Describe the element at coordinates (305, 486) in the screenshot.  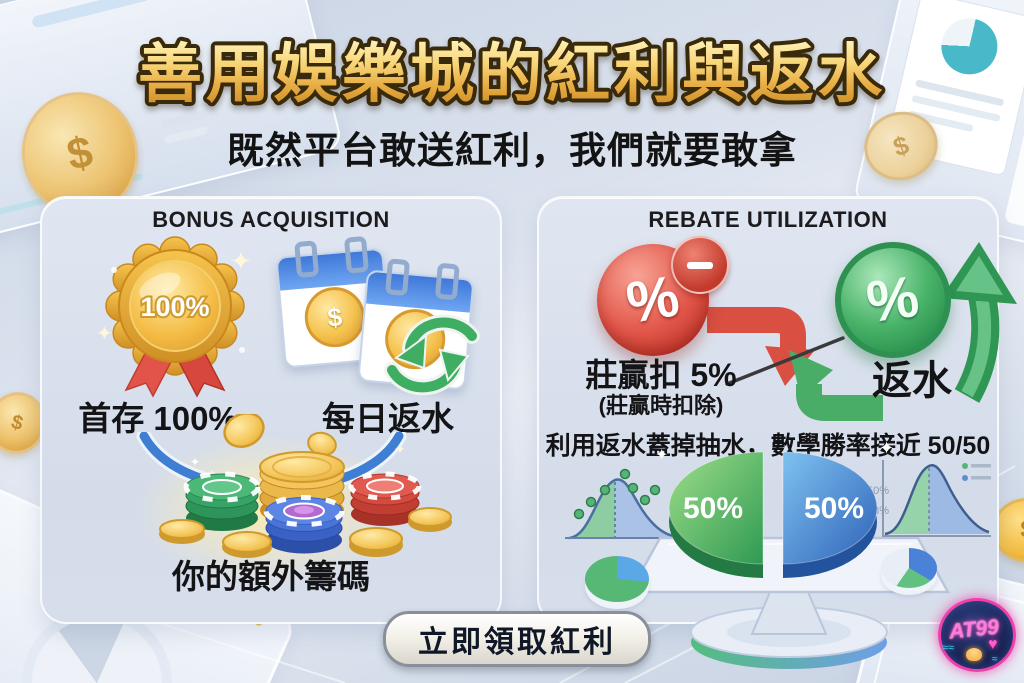
I see `chips-pile-icon: ✦ ✦` at that location.